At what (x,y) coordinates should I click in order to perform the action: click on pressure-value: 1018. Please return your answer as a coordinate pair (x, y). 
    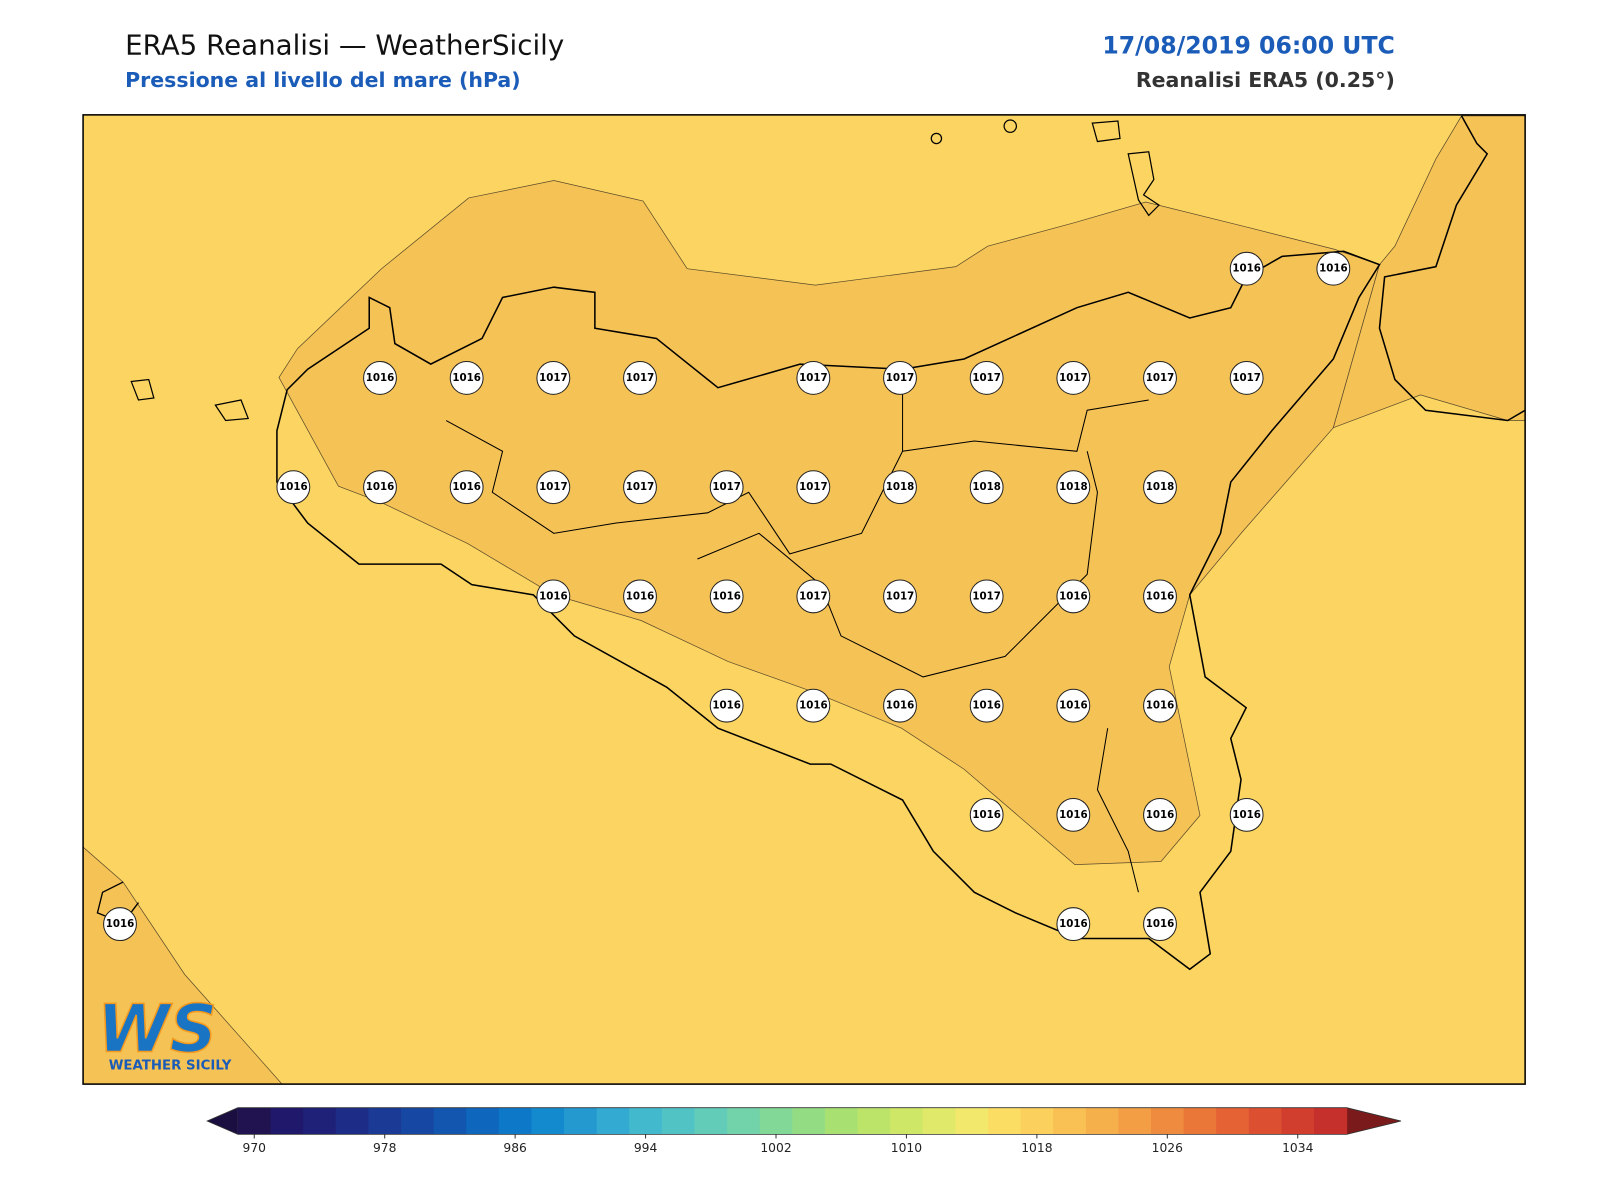
    Looking at the image, I should click on (900, 487).